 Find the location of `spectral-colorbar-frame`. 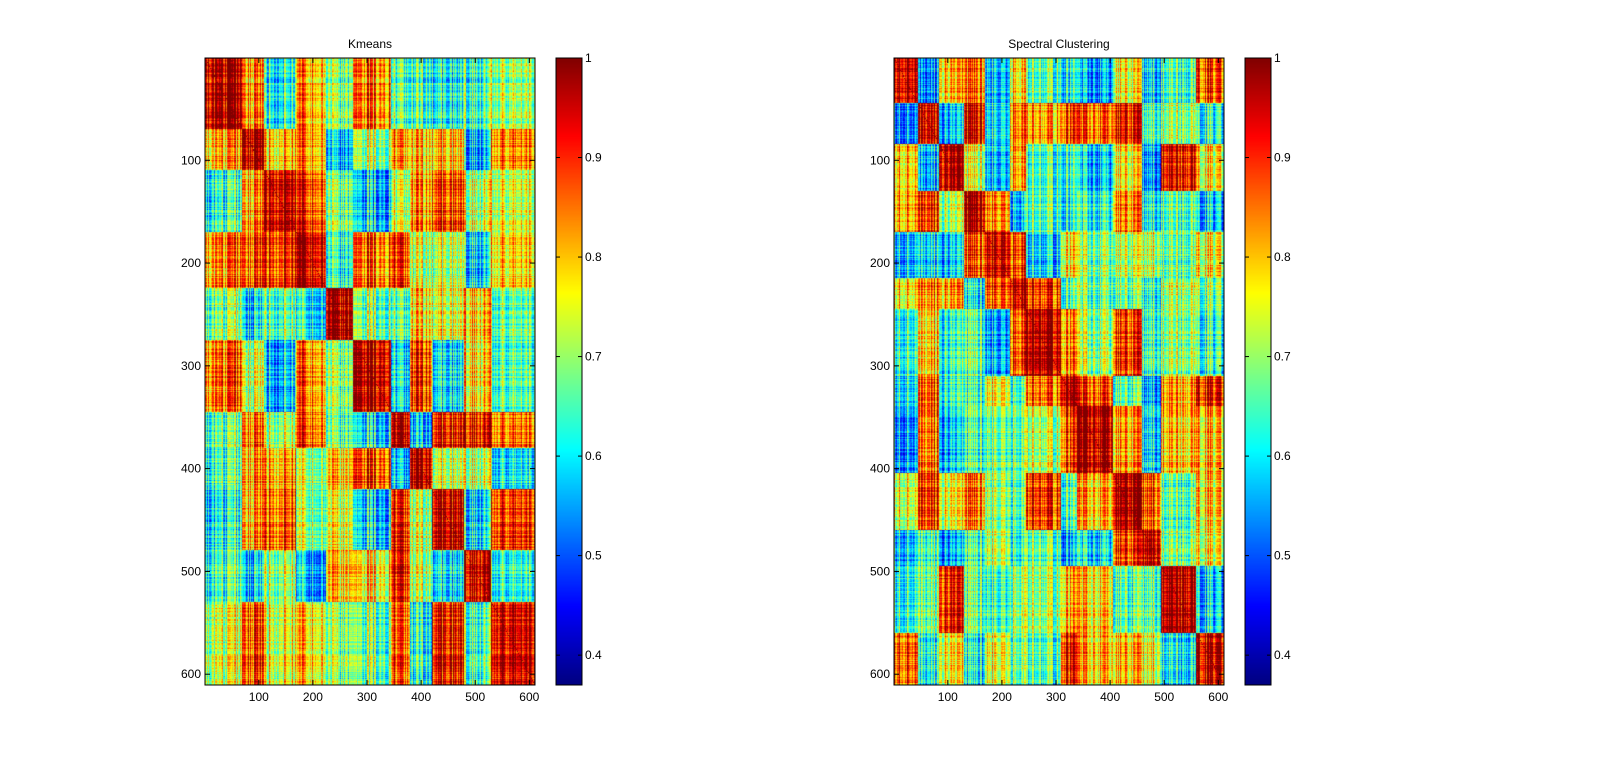

spectral-colorbar-frame is located at coordinates (1258, 371).